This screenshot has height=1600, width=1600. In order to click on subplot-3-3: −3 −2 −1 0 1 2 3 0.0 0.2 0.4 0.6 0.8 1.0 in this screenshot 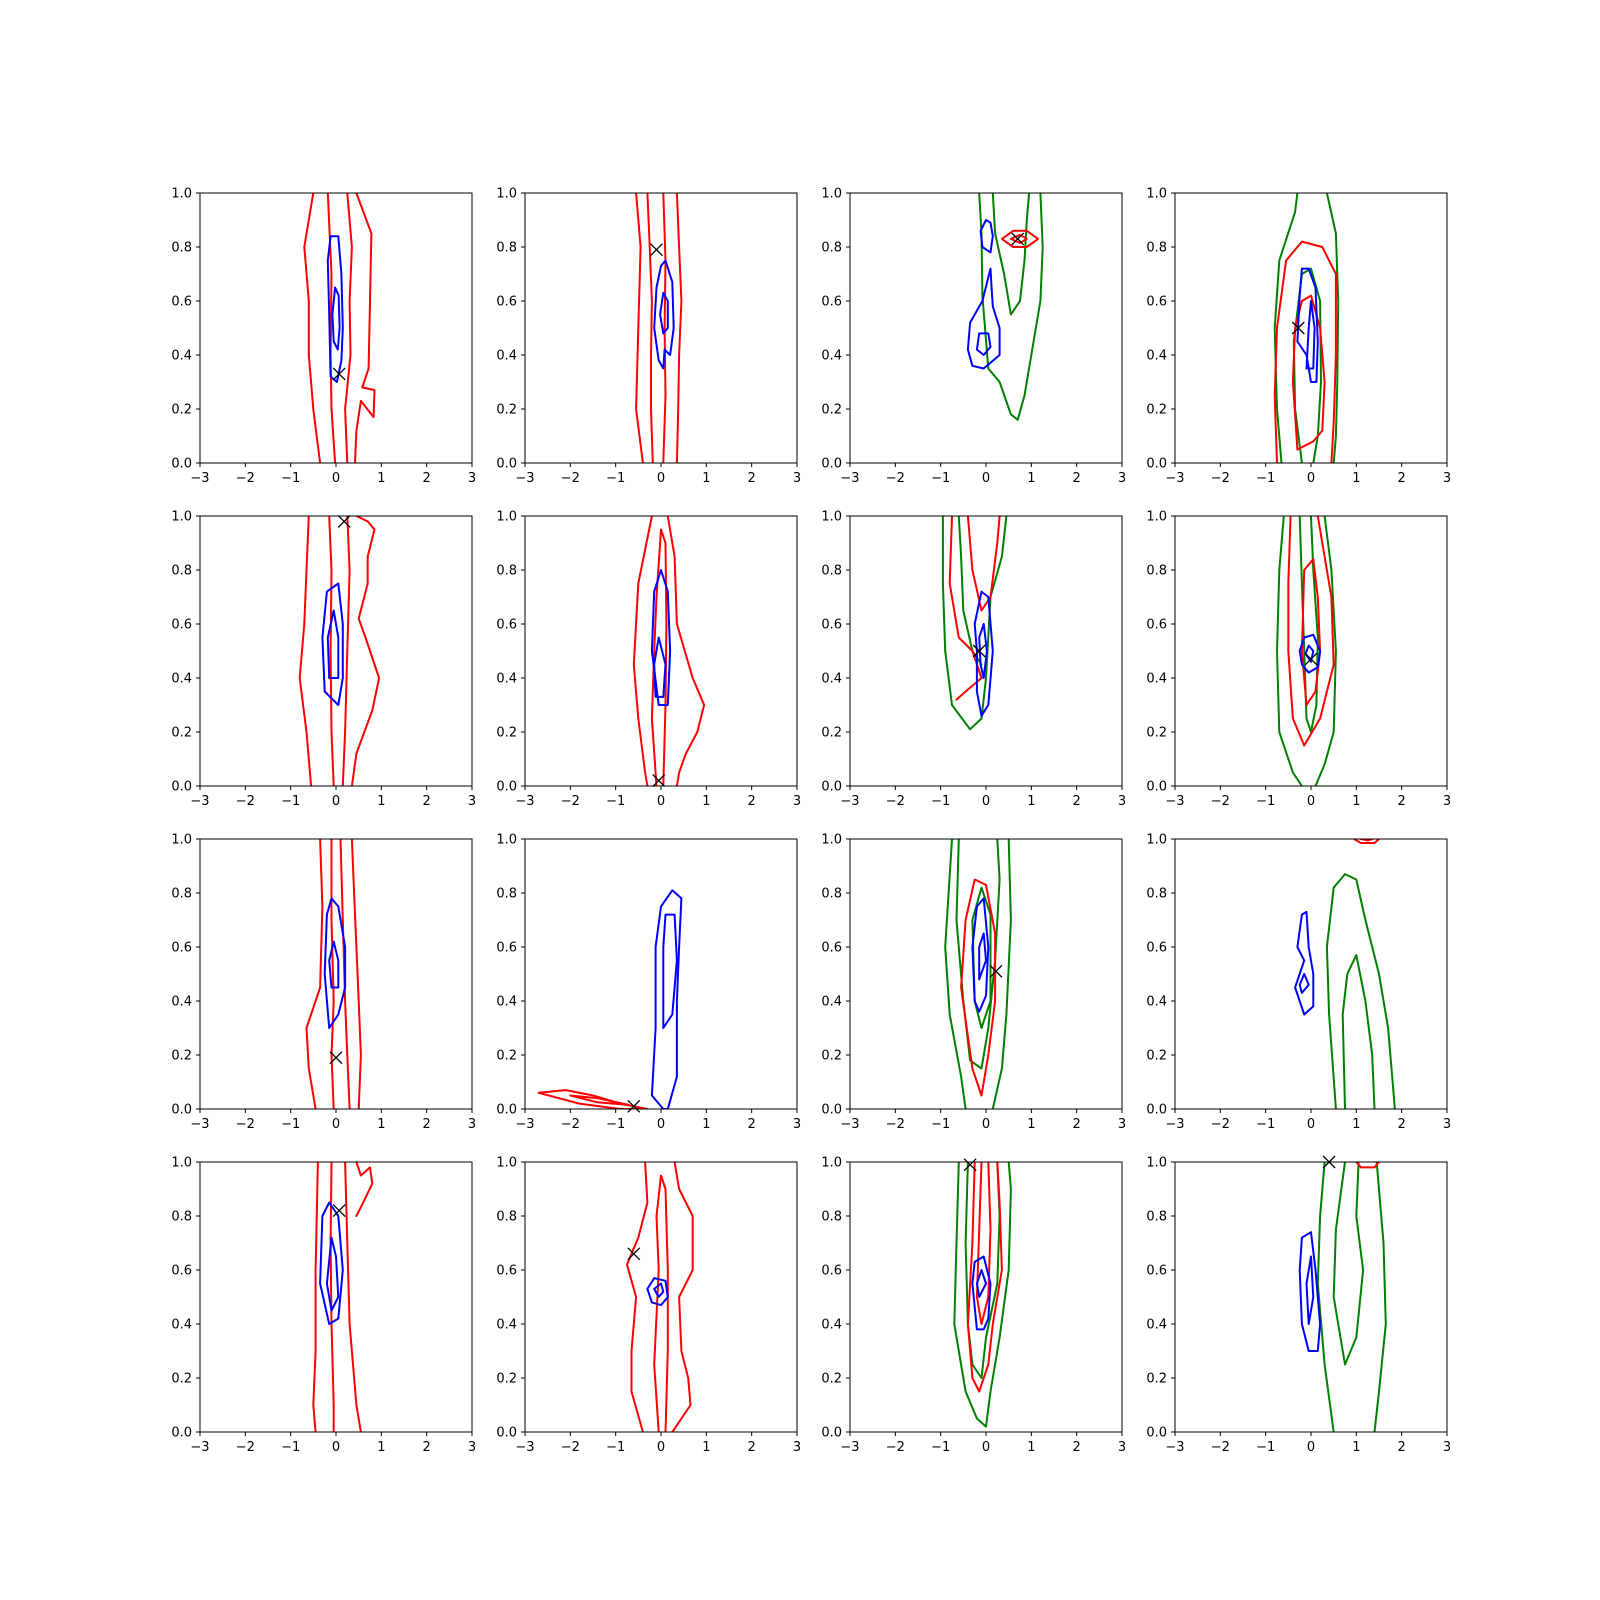, I will do `click(973, 983)`.